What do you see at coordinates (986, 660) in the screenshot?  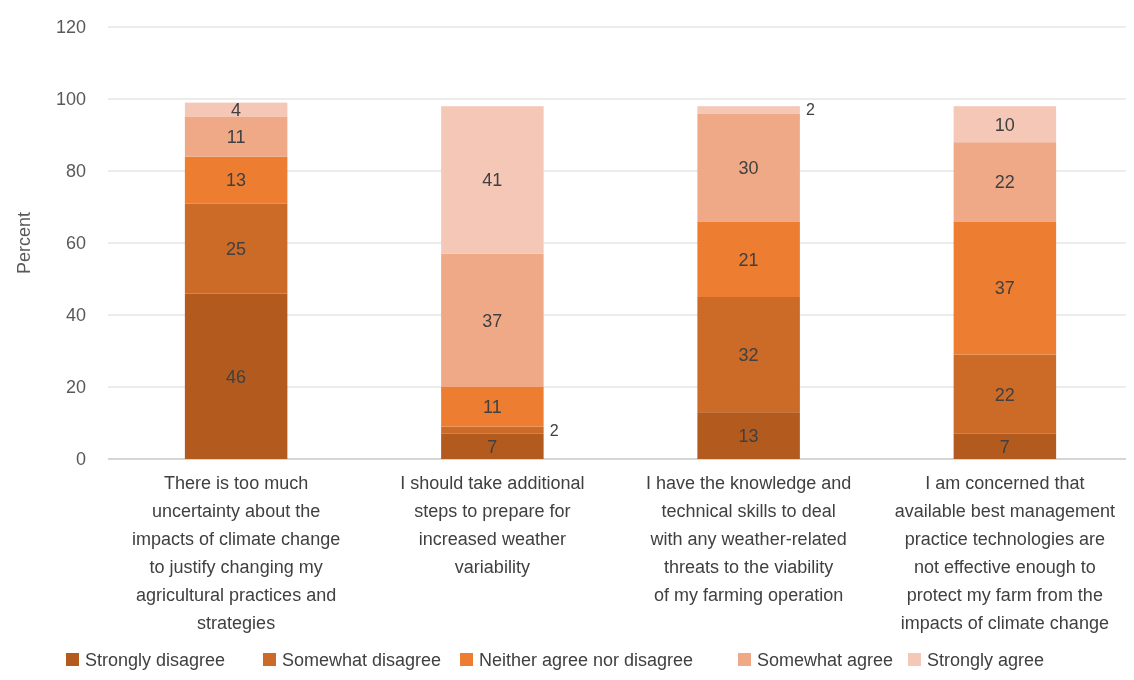 I see `legend-label: Strongly agree` at bounding box center [986, 660].